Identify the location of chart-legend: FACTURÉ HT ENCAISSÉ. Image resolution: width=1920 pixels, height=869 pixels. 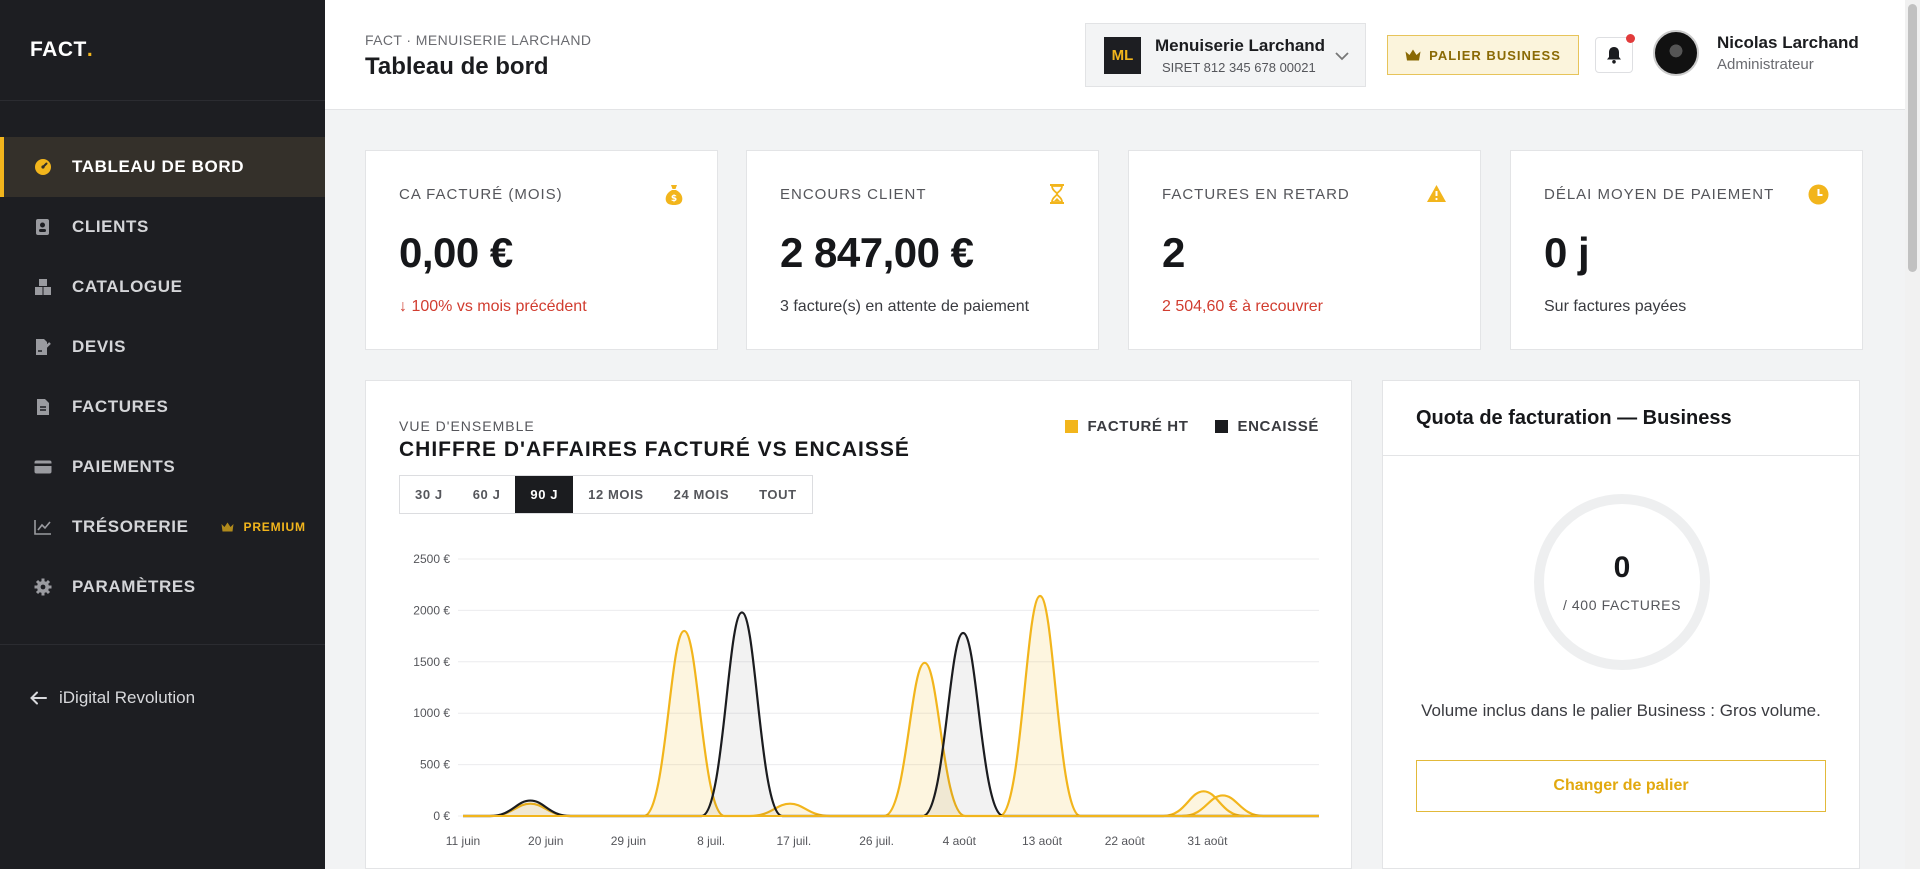
(1192, 426).